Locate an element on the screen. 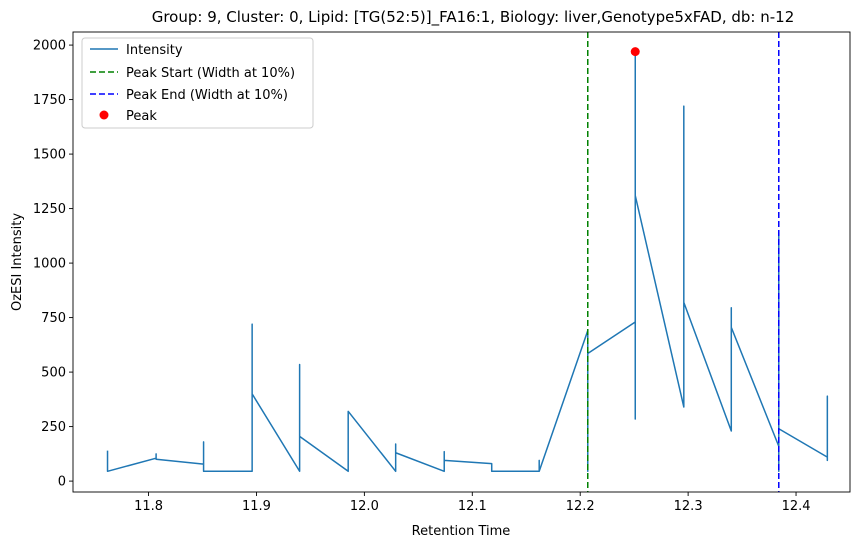 The width and height of the screenshot is (859, 547). y-tick-label-4: 1000 is located at coordinates (49, 264).